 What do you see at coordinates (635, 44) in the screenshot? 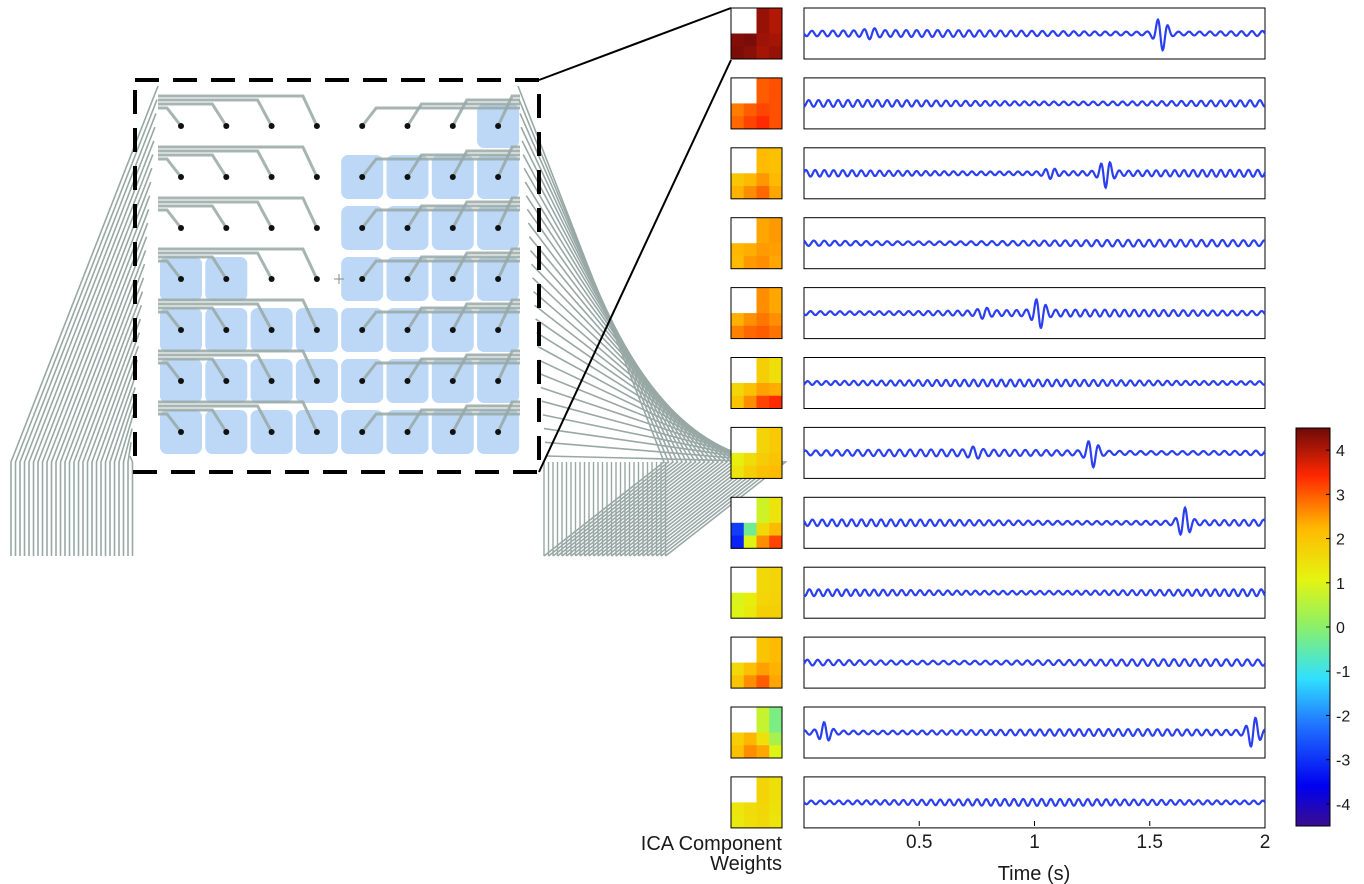
I see `zoom-connector-top` at bounding box center [635, 44].